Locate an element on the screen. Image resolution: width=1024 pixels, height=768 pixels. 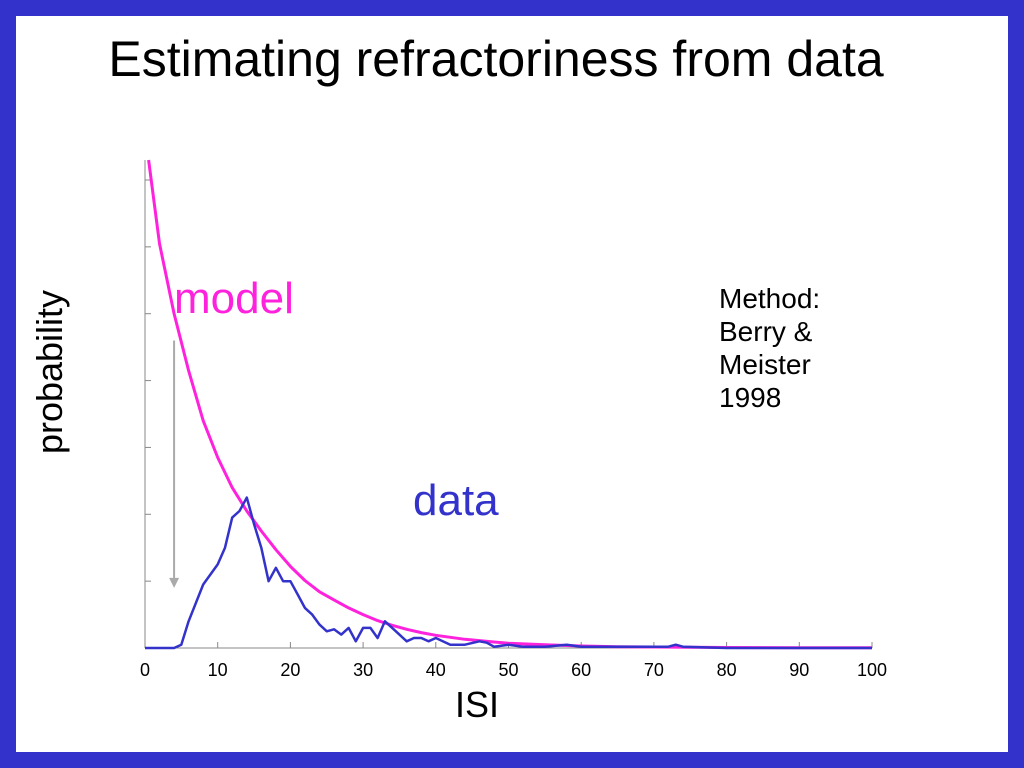
x-tick-label: 60 is located at coordinates (581, 670).